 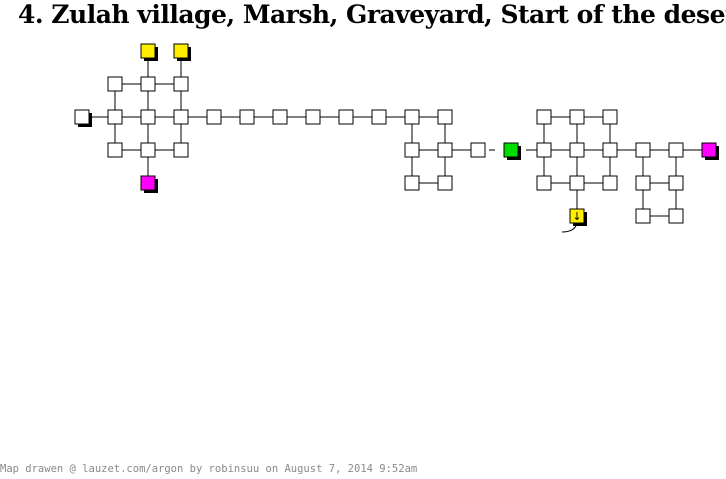 I want to click on down-arrow-icon: ↓, so click(x=576, y=216).